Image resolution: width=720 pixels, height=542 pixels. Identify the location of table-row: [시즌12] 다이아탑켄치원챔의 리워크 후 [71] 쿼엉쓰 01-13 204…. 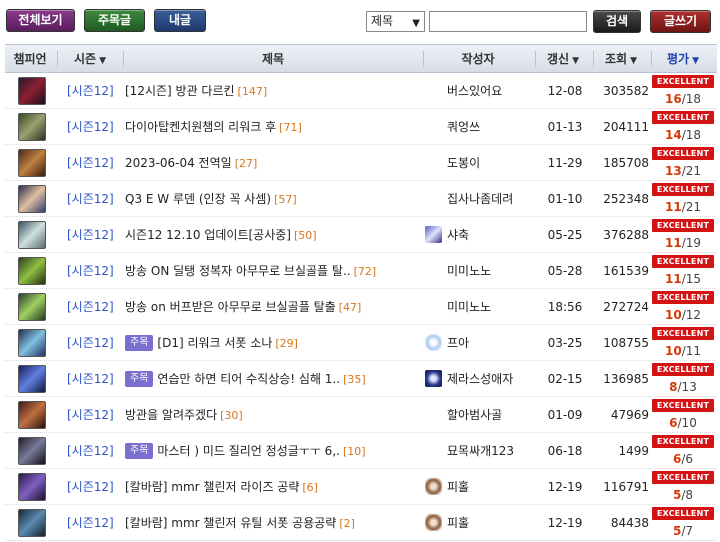
(361, 127).